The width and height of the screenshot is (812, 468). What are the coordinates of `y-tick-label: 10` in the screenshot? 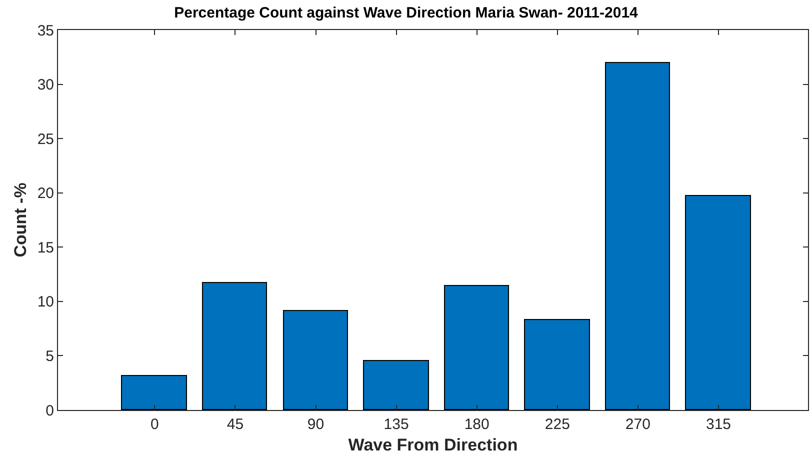 It's located at (45, 302).